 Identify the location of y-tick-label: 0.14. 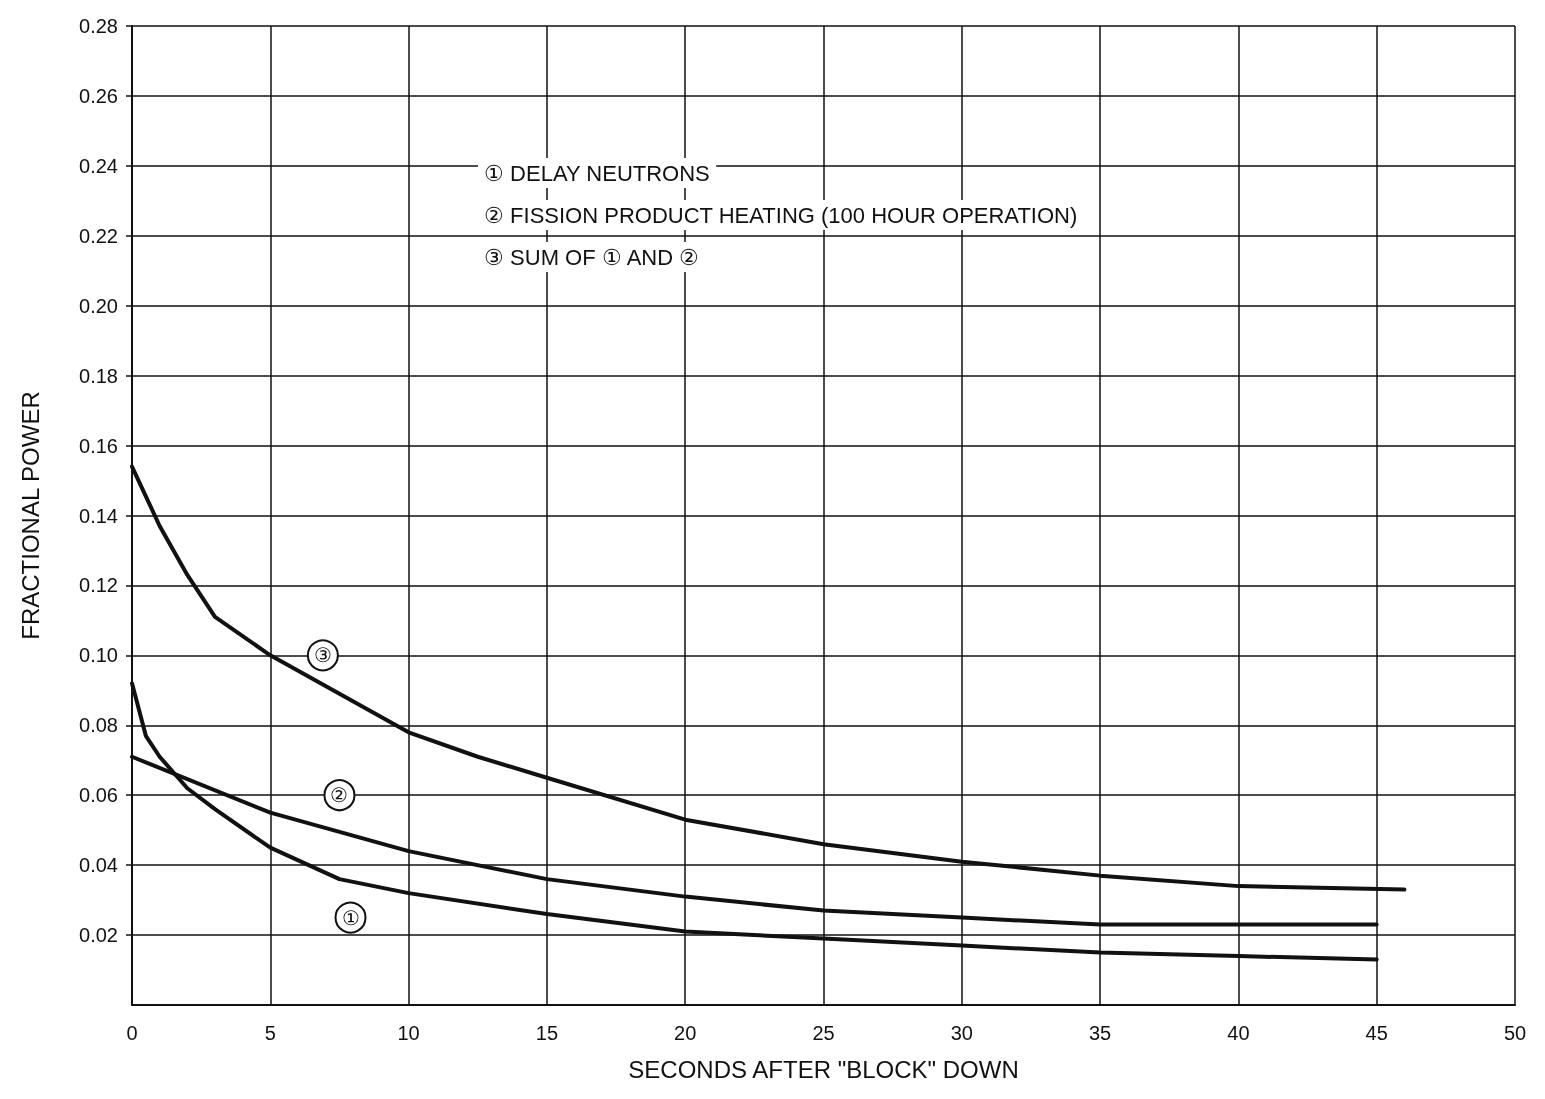
(98, 515).